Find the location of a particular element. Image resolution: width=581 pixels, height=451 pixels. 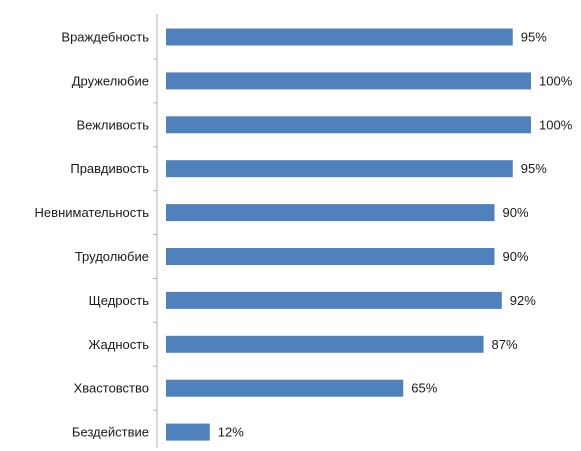

category-label: Щедрость is located at coordinates (119, 300).